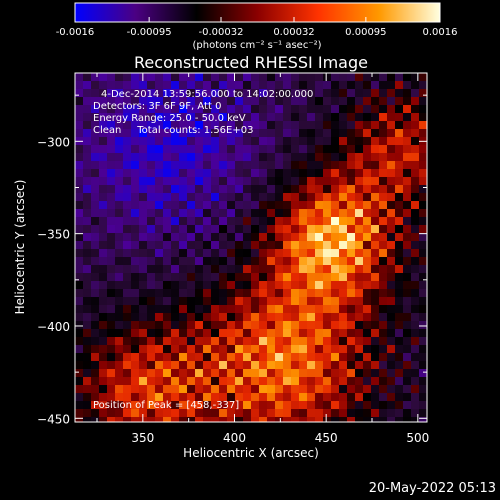 Image resolution: width=500 pixels, height=500 pixels. What do you see at coordinates (256, 45) in the screenshot?
I see `colorbar-unit-label: (photons cm⁻² s⁻¹ asec⁻²)` at bounding box center [256, 45].